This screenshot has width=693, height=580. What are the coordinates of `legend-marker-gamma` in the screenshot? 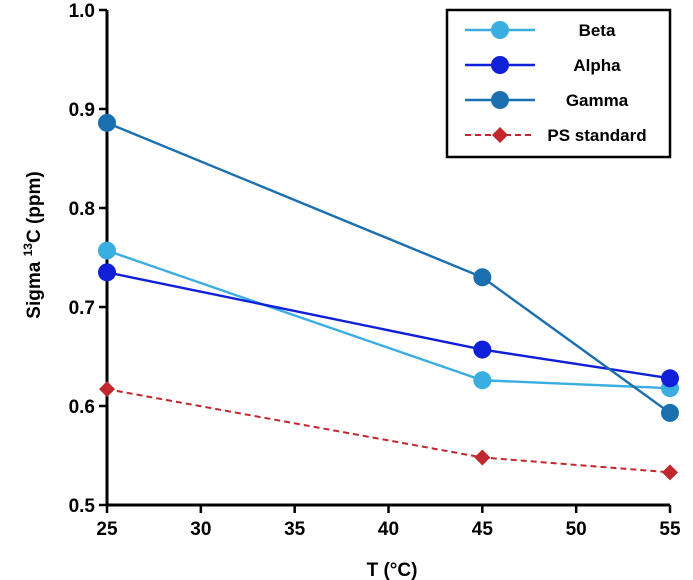 It's located at (500, 100).